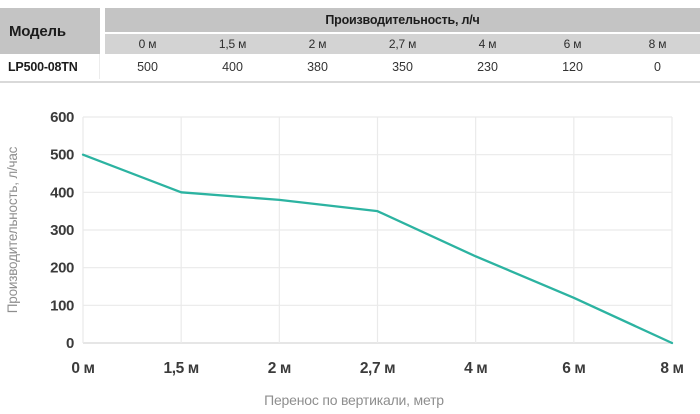 The width and height of the screenshot is (700, 414). Describe the element at coordinates (317, 44) in the screenshot. I see `column-header-2m: 2 м` at that location.